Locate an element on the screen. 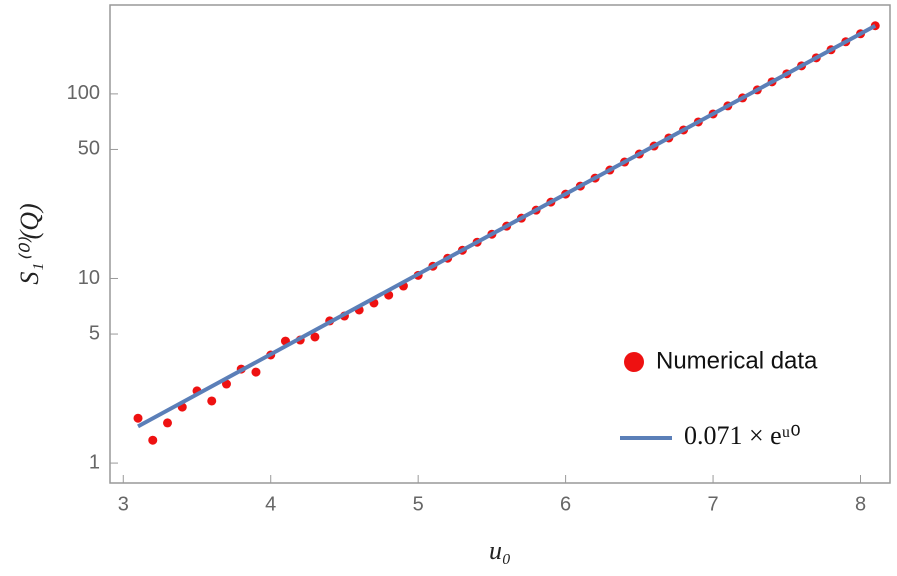  x-tick-label: 6 is located at coordinates (565, 504).